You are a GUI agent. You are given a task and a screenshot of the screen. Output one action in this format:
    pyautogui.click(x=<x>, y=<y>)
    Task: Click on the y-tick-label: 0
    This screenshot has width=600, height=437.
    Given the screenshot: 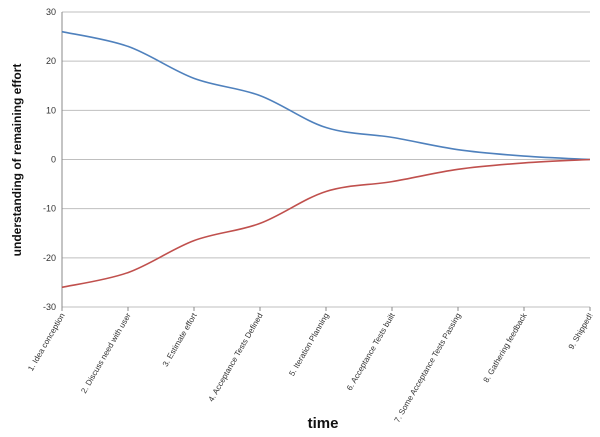 What is the action you would take?
    pyautogui.click(x=53, y=160)
    